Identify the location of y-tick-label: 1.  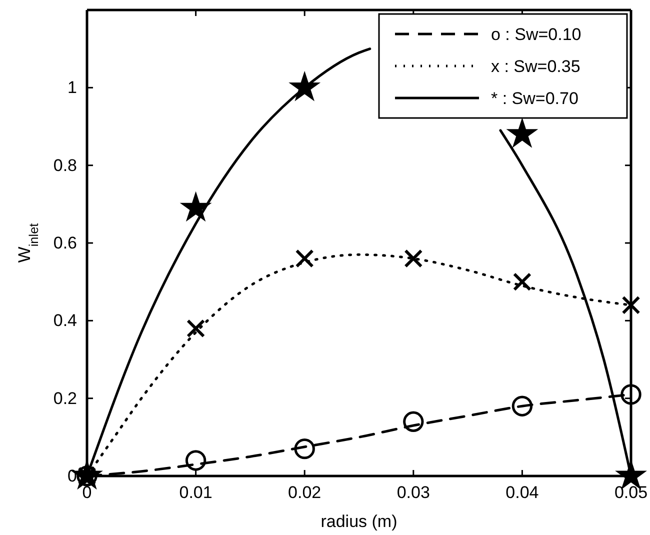
(72, 88).